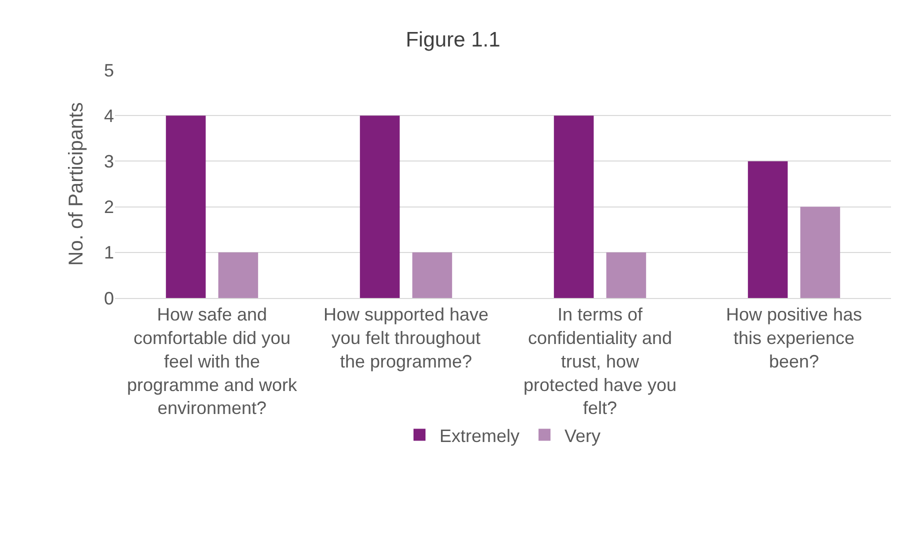  Describe the element at coordinates (600, 361) in the screenshot. I see `x-tick-label: In terms of confidentiality and trust, how protected have you felt?` at that location.